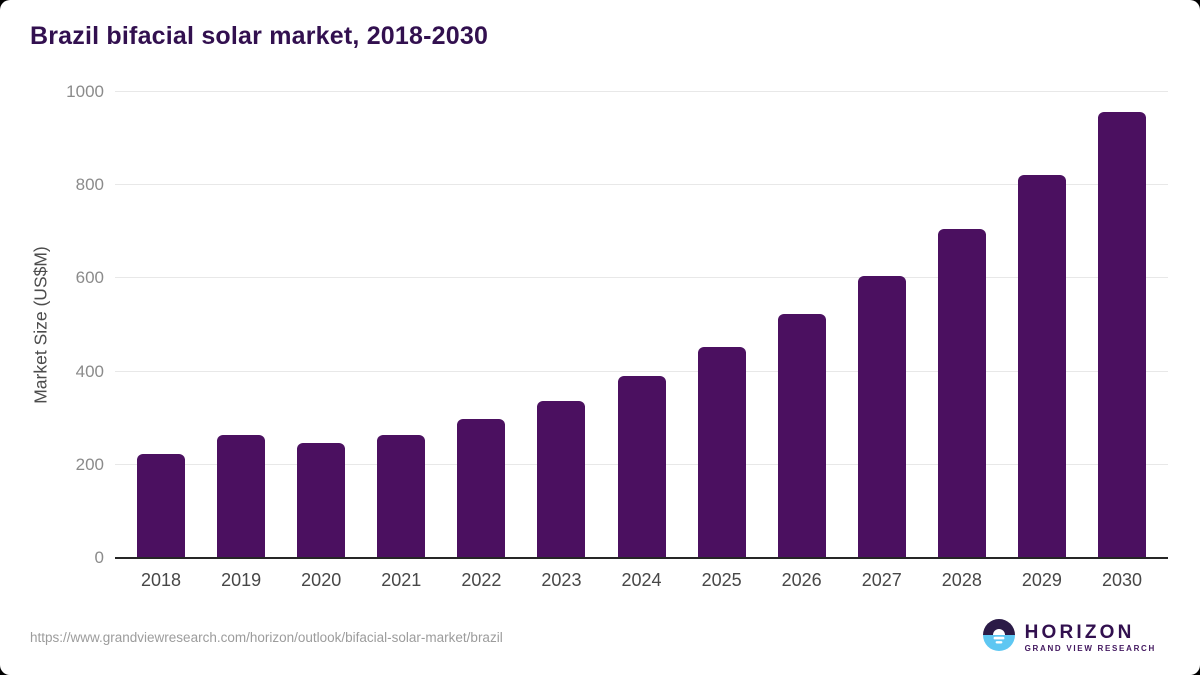  I want to click on x-tick-label: 2023, so click(561, 580).